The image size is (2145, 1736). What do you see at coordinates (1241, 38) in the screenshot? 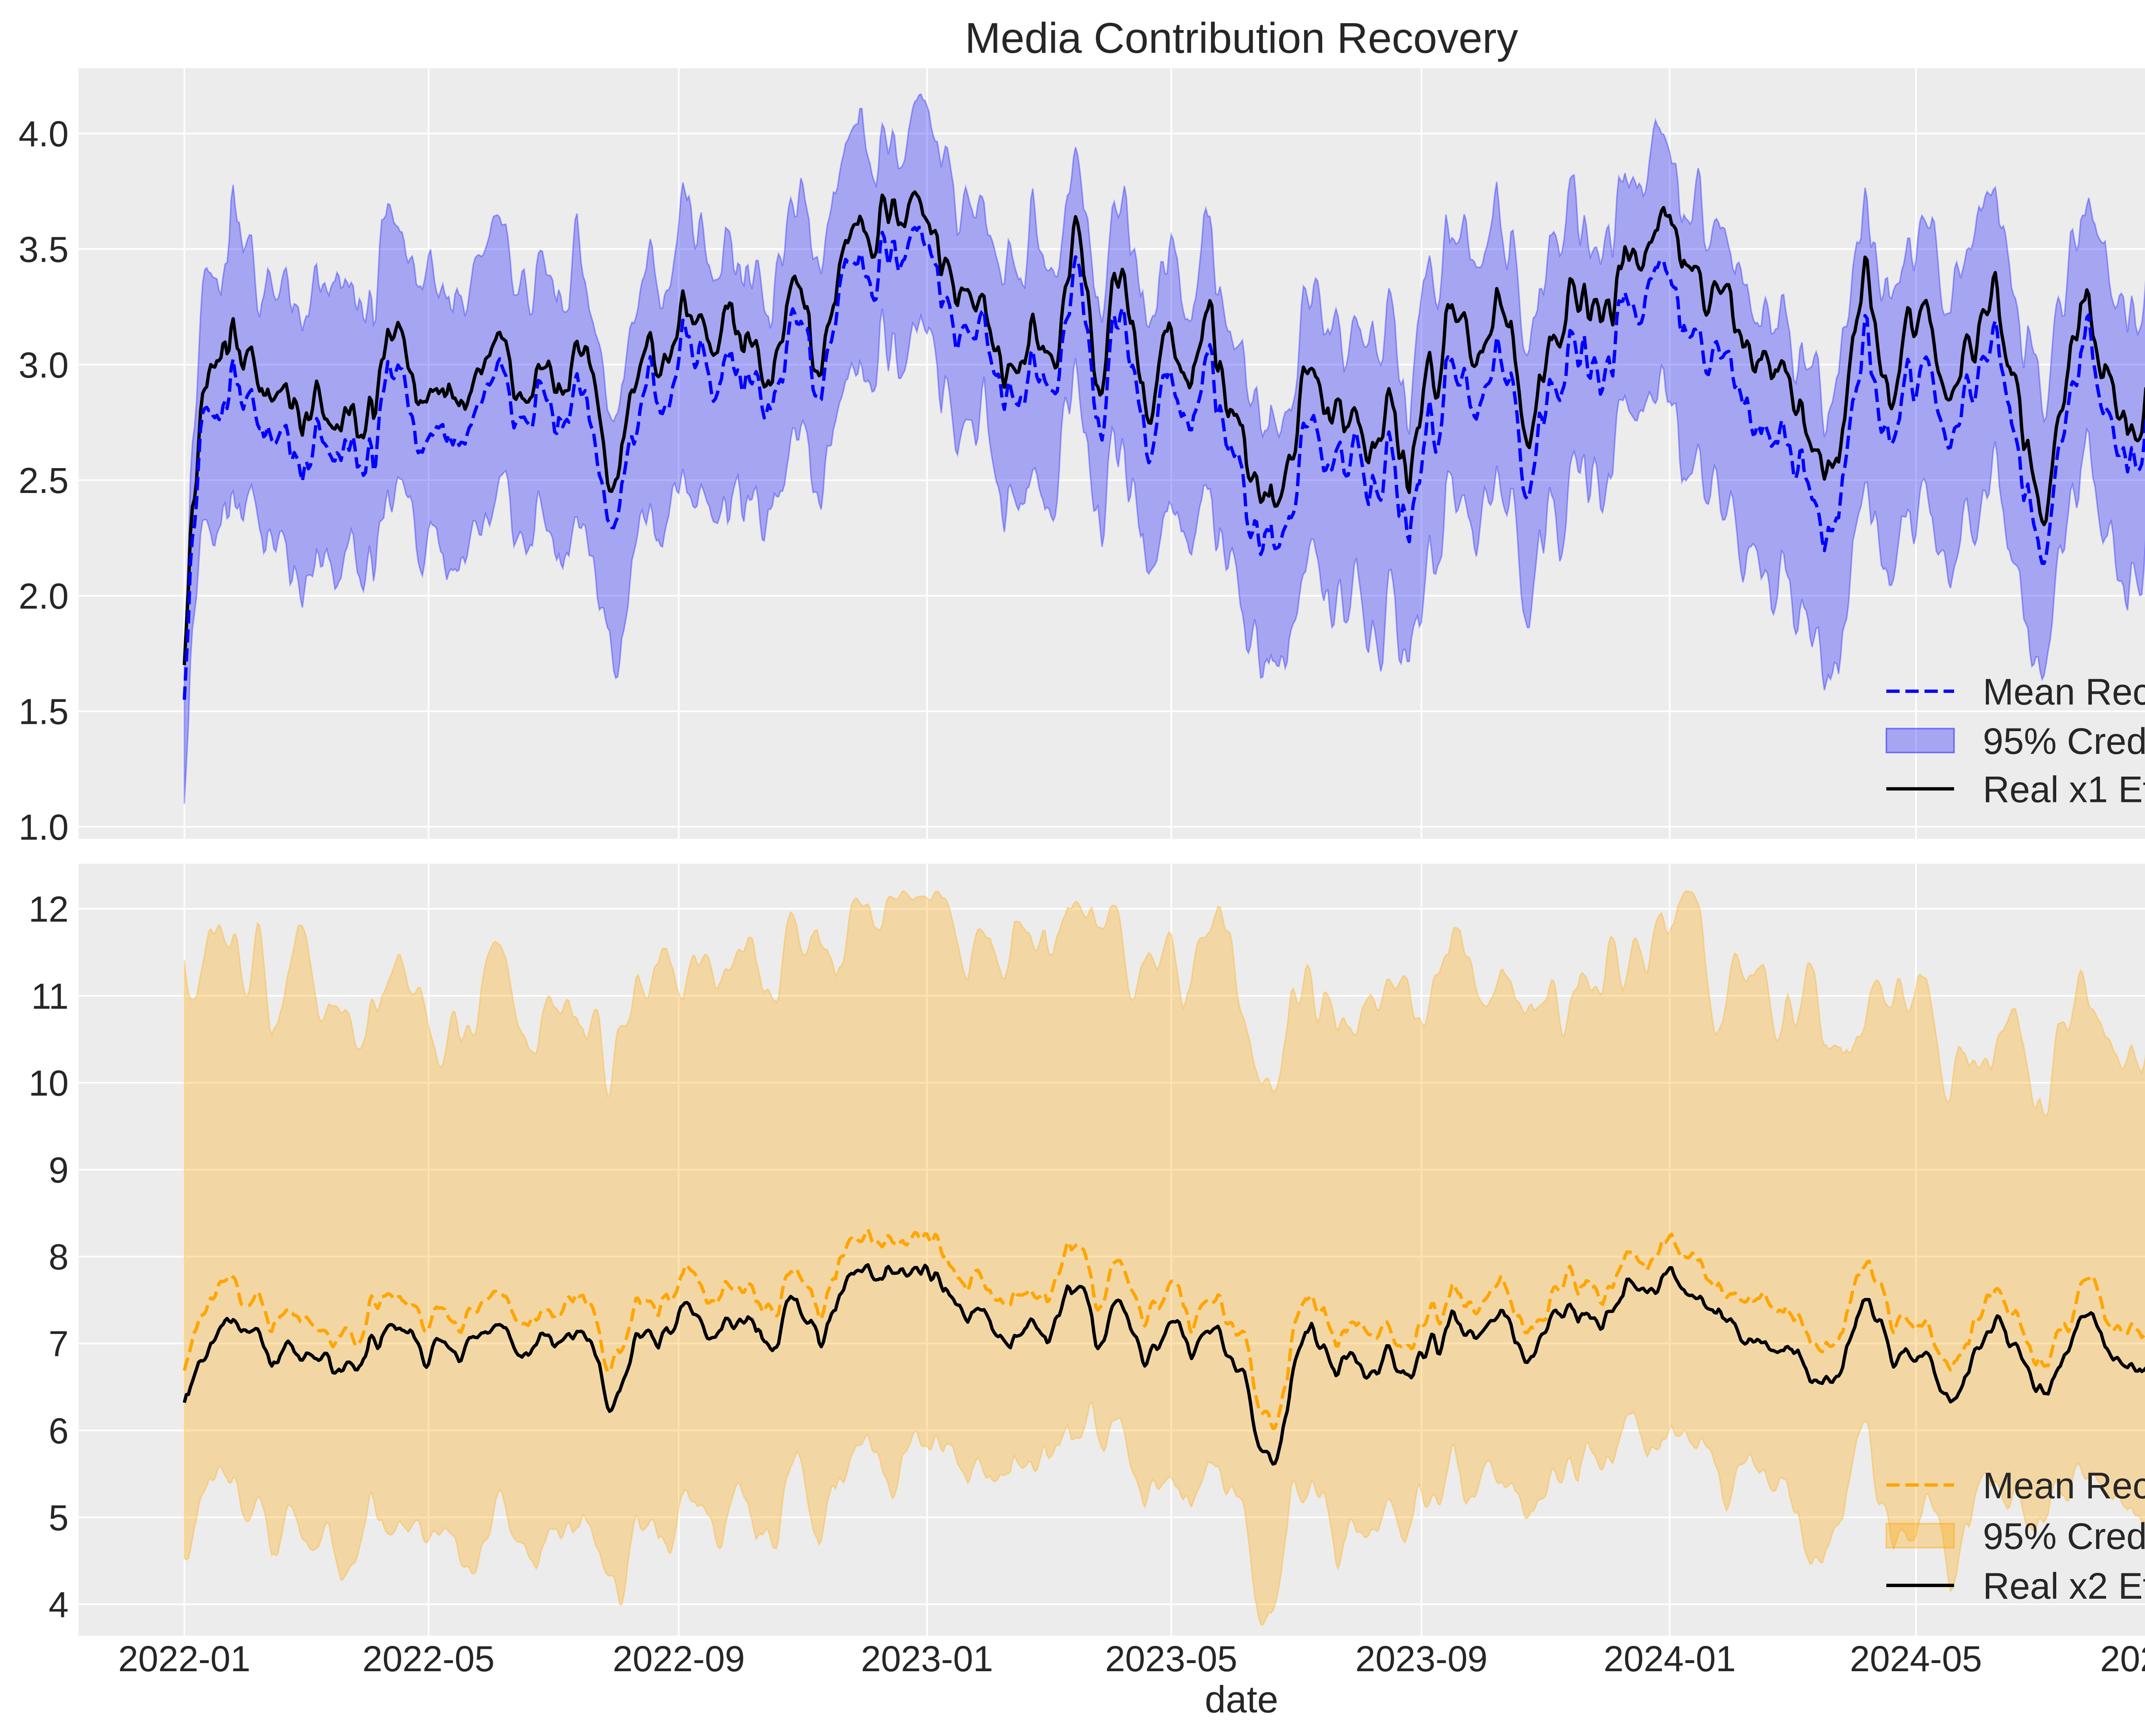
I see `svg-text: Media Contribution Recovery` at bounding box center [1241, 38].